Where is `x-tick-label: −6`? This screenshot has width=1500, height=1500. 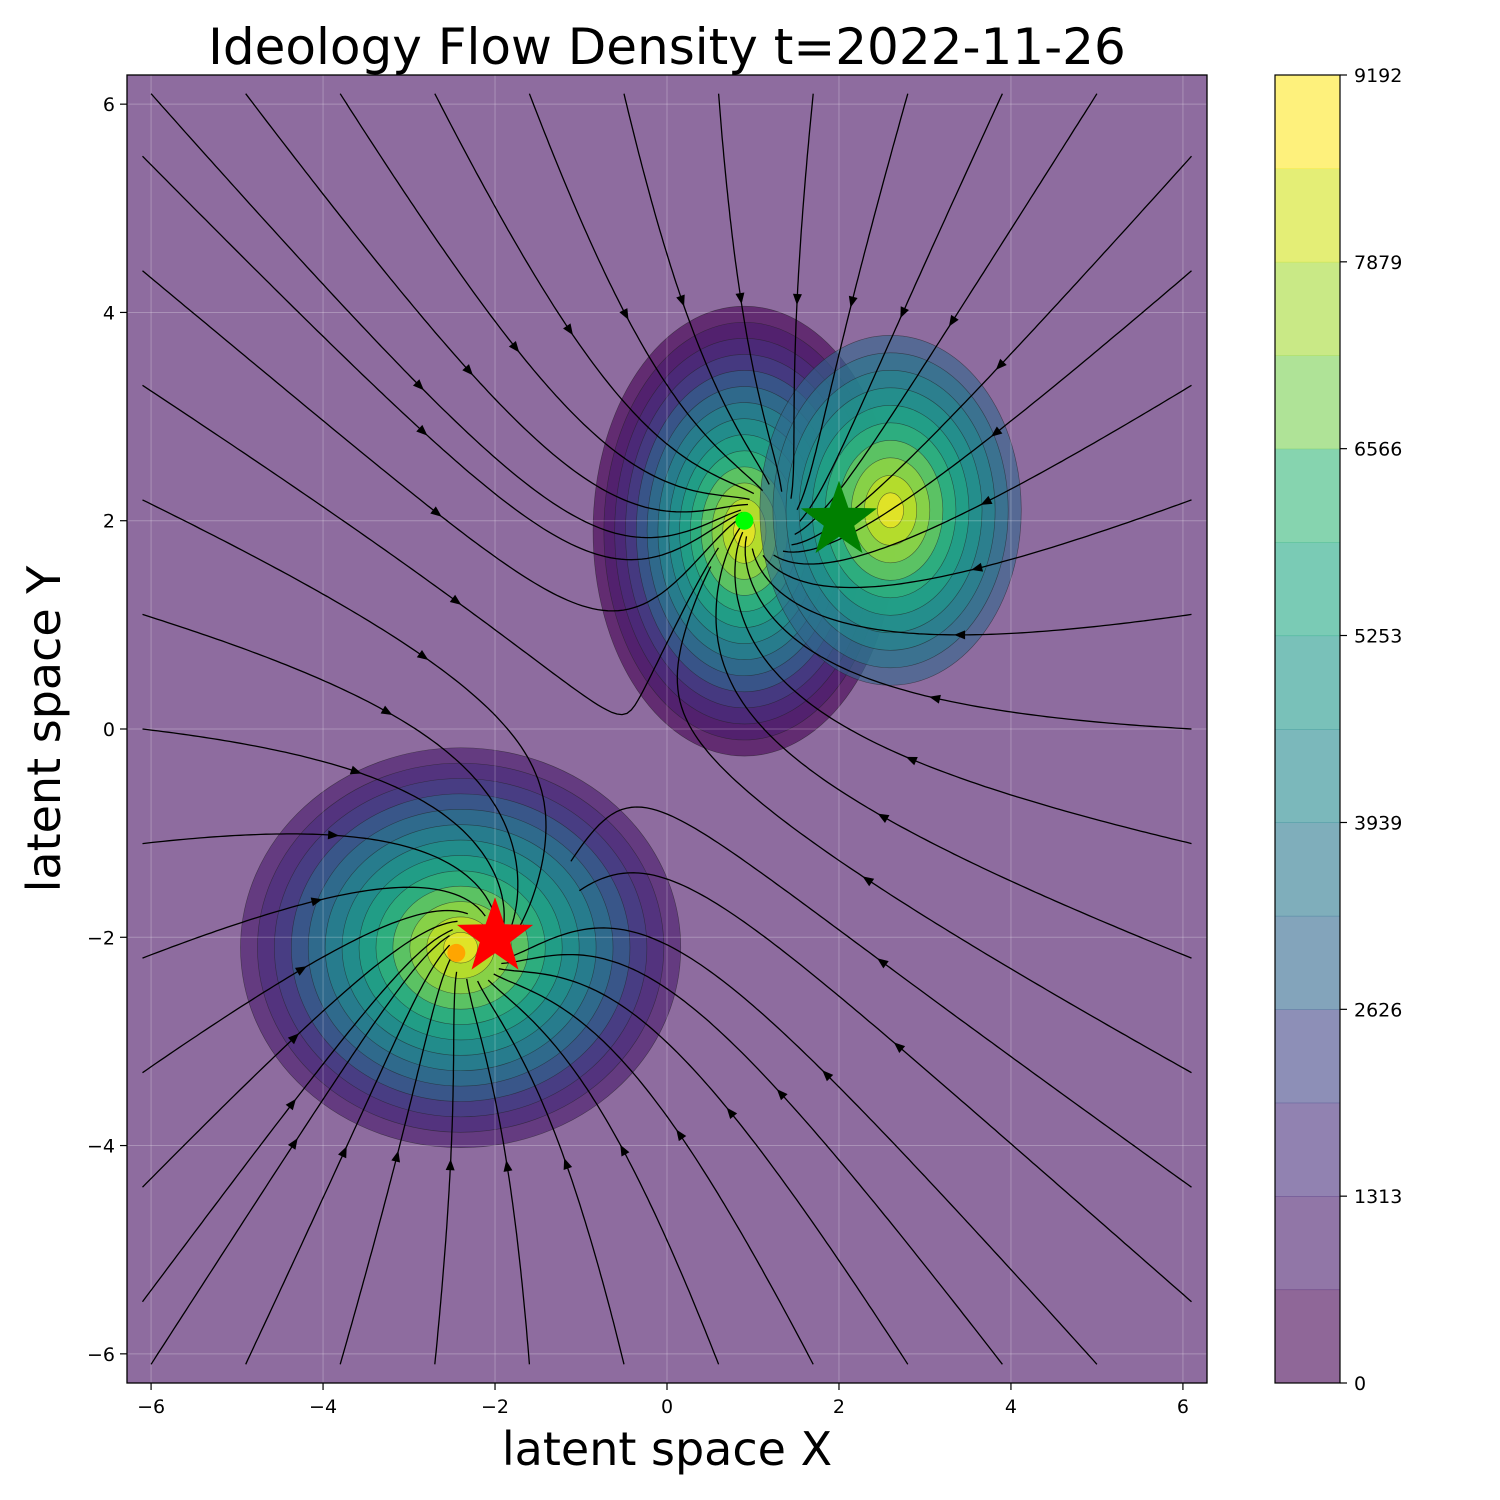 x-tick-label: −6 is located at coordinates (151, 1407).